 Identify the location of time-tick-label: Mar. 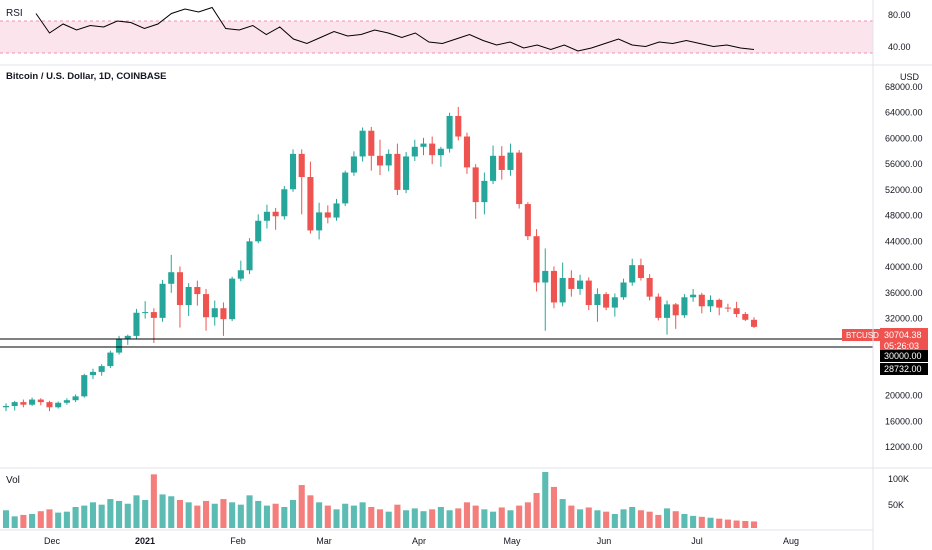
(324, 541).